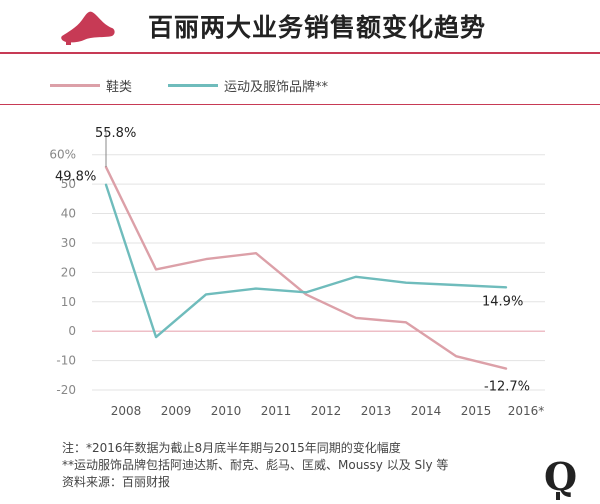 The image size is (600, 504). What do you see at coordinates (66, 361) in the screenshot?
I see `y-tick-label-7: -10` at bounding box center [66, 361].